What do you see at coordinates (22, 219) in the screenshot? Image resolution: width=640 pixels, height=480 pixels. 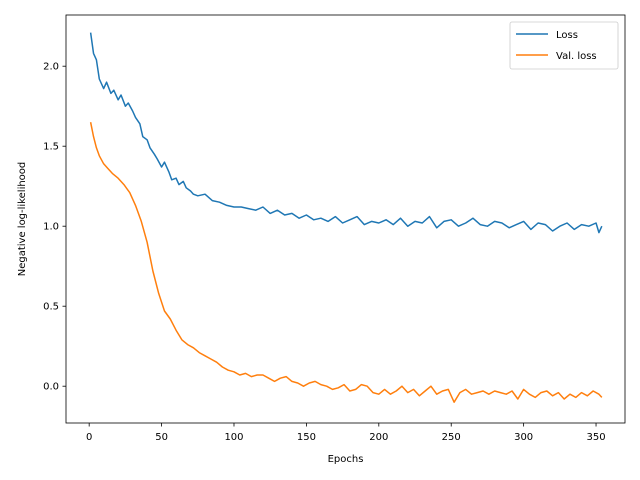 I see `y-axis-label: Negative log-likelihood` at bounding box center [22, 219].